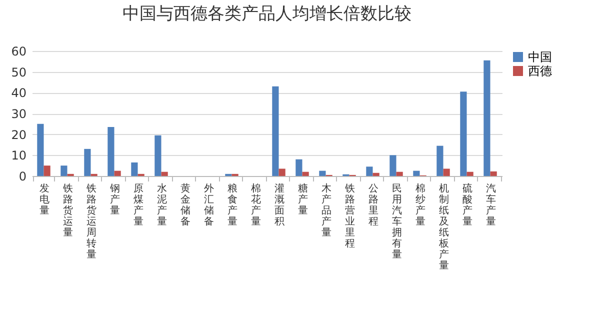 The image size is (600, 327). What do you see at coordinates (443, 227) in the screenshot?
I see `x-tick-label: 机制纸及纸板产量` at bounding box center [443, 227].